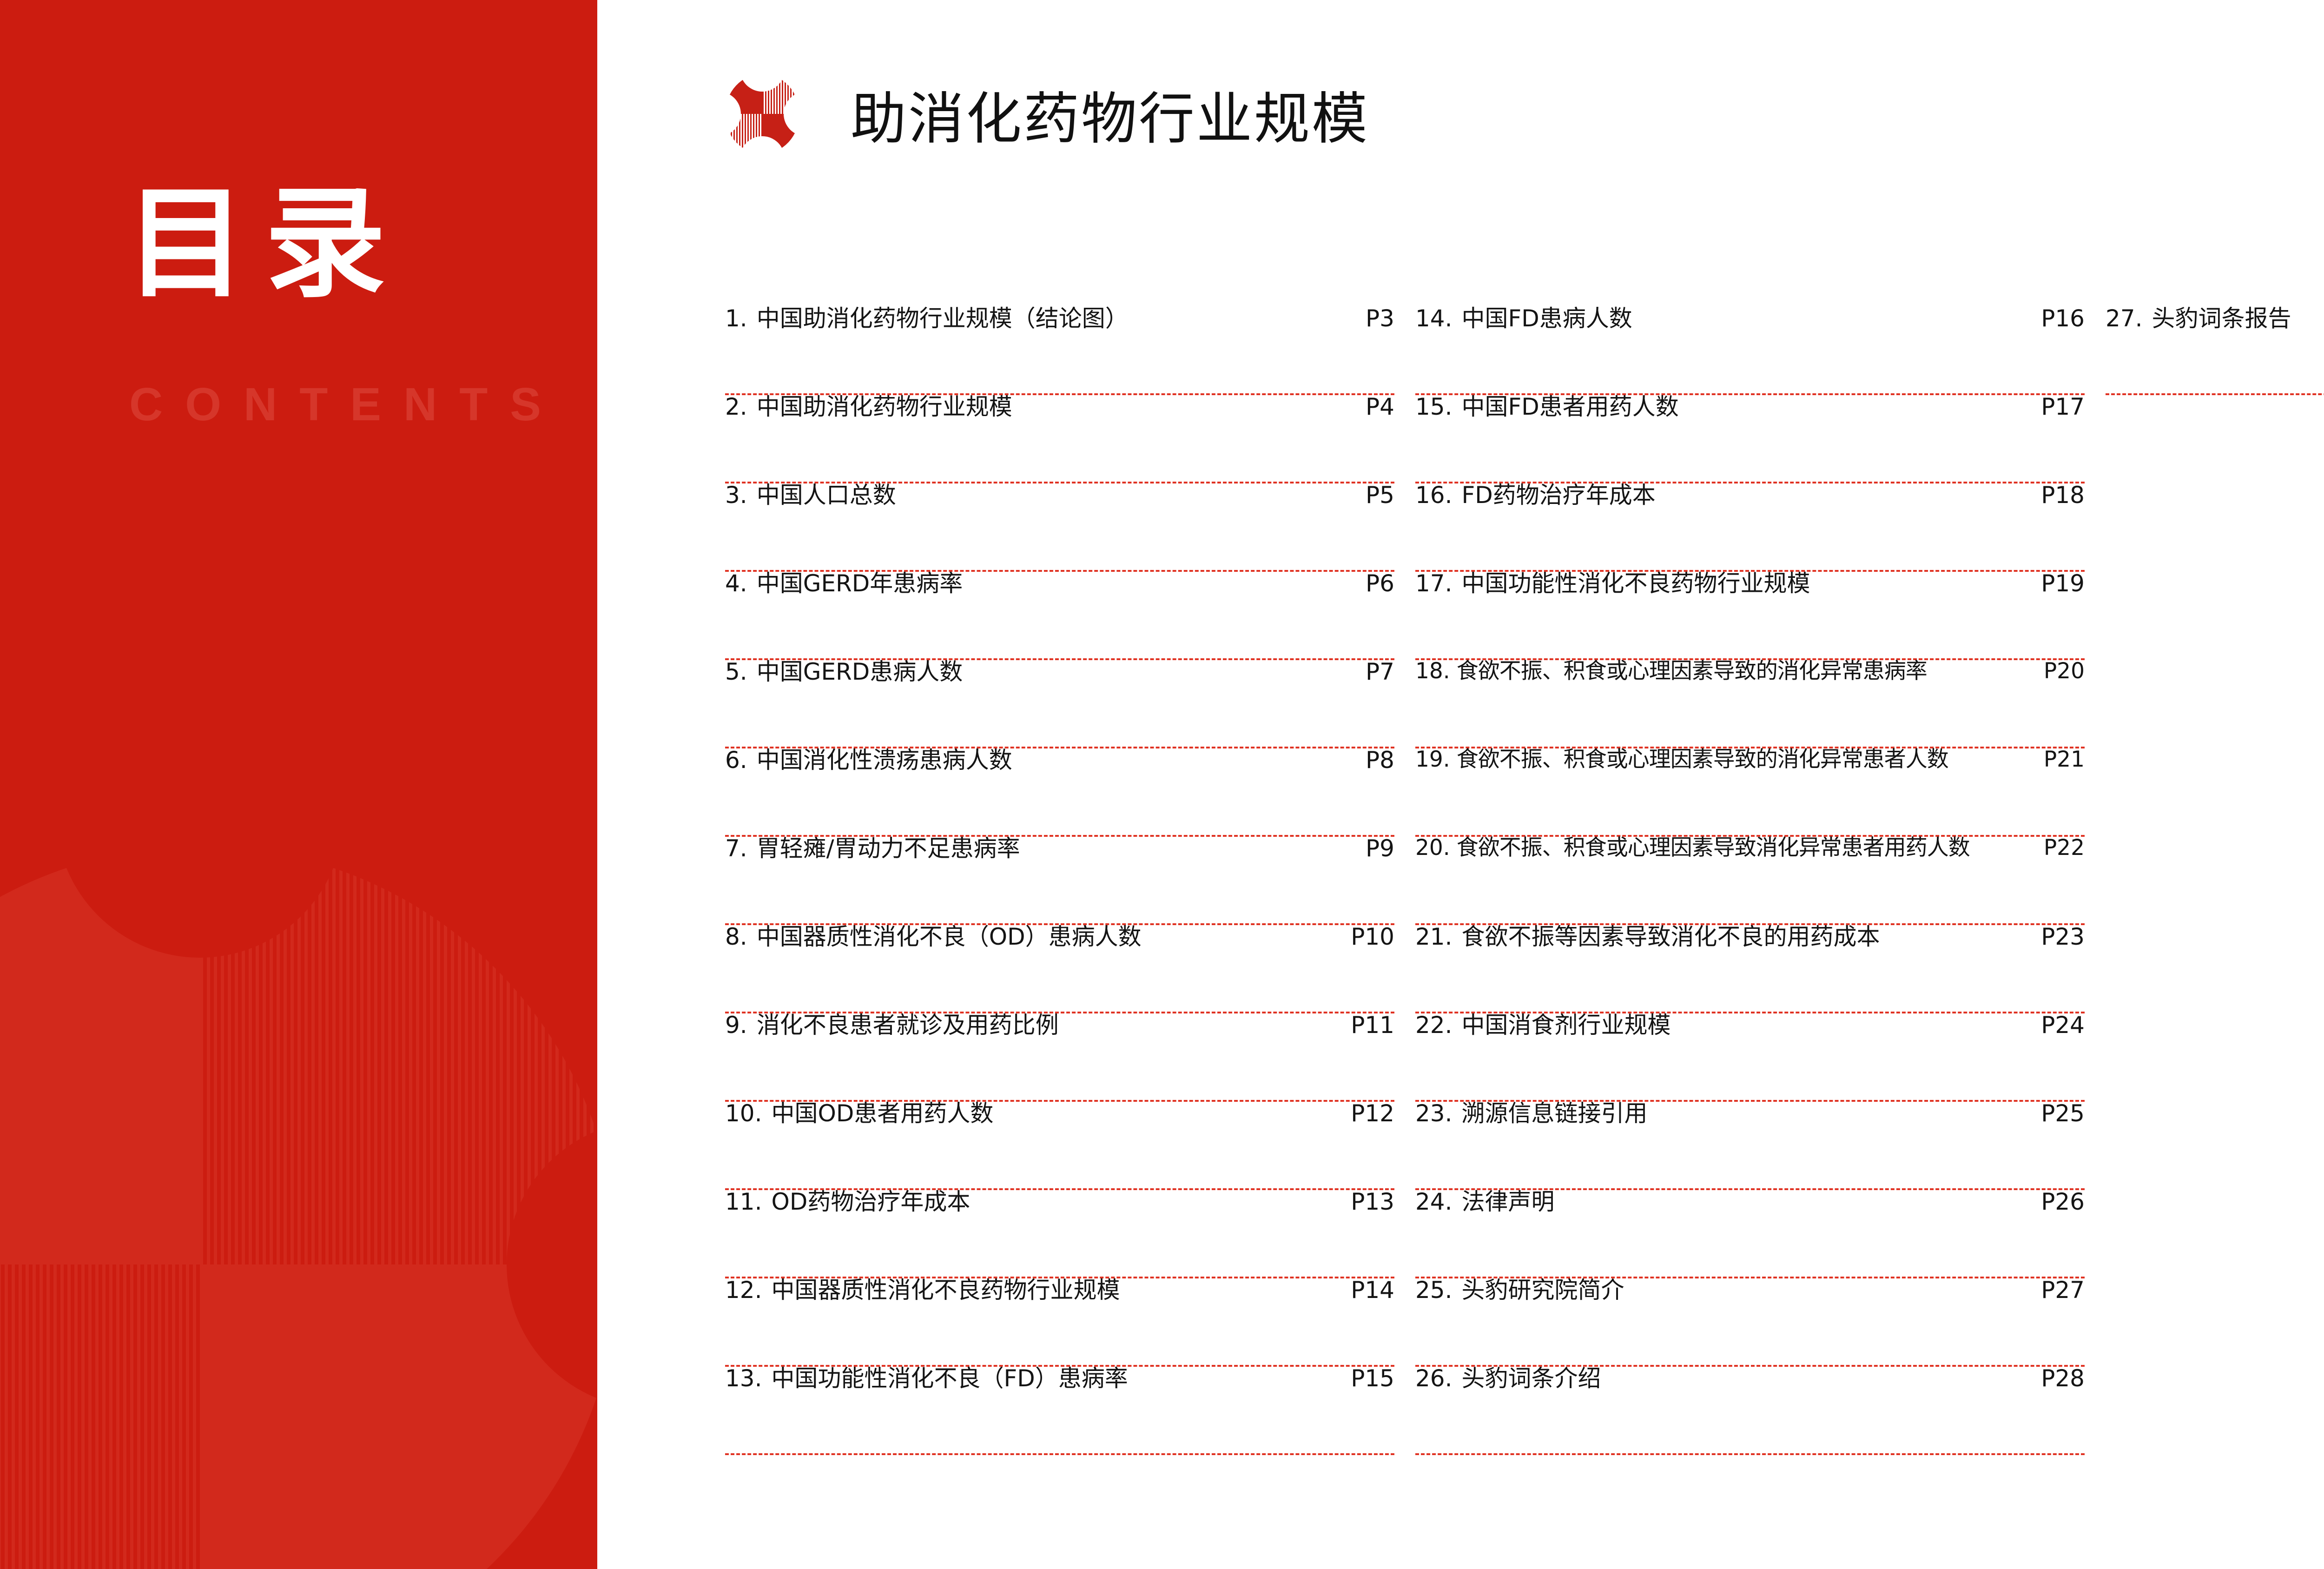  I want to click on toc-entry-label: 食欲不振等因素导致消化不良的用药成本, so click(1670, 937).